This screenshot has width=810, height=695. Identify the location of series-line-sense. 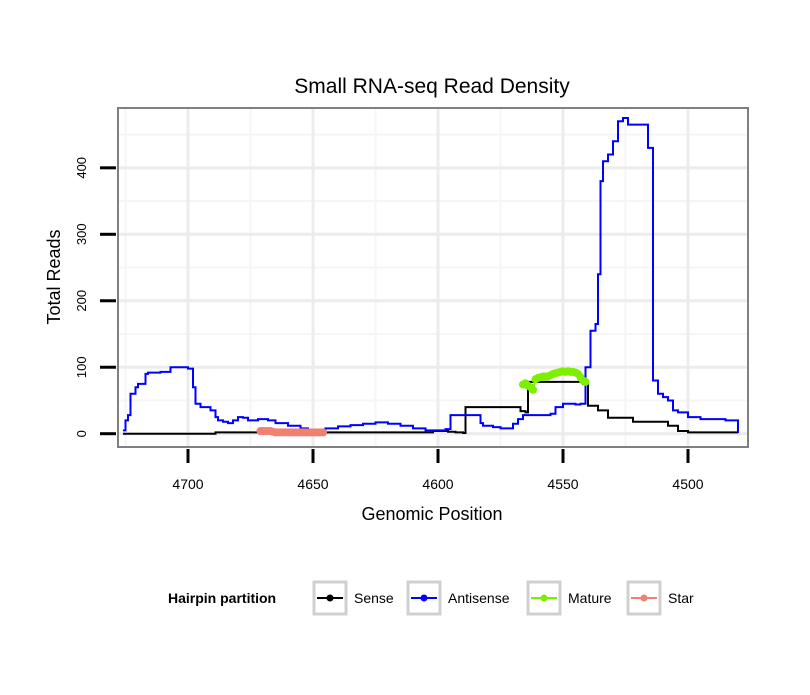
(431, 407).